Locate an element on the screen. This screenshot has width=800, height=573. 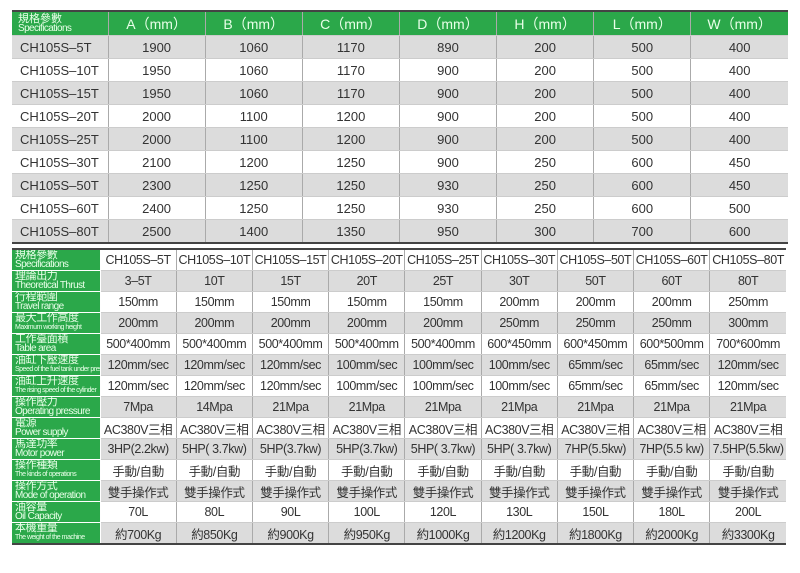
table-row: CH105S–80T 2500 1400 1350 950 300 700 600 is located at coordinates (400, 231).